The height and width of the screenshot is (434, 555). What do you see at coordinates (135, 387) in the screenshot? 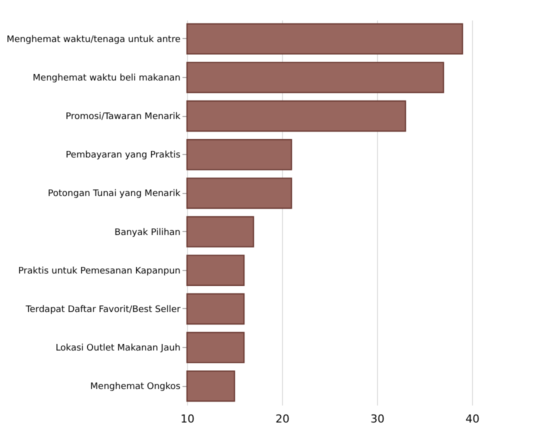
I see `y-tick-label: Menghemat Ongkos` at bounding box center [135, 387].